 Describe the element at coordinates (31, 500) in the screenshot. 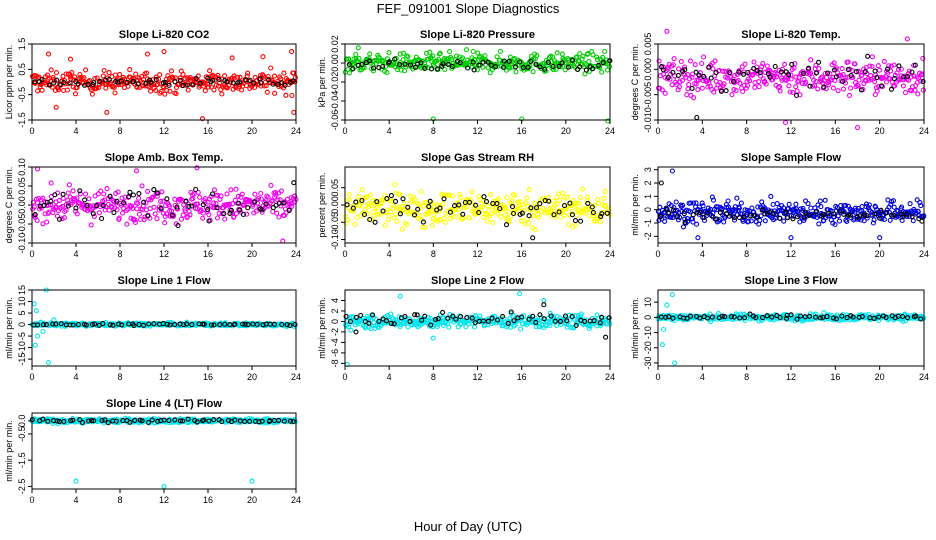

I see `x-tick-label: 0` at that location.